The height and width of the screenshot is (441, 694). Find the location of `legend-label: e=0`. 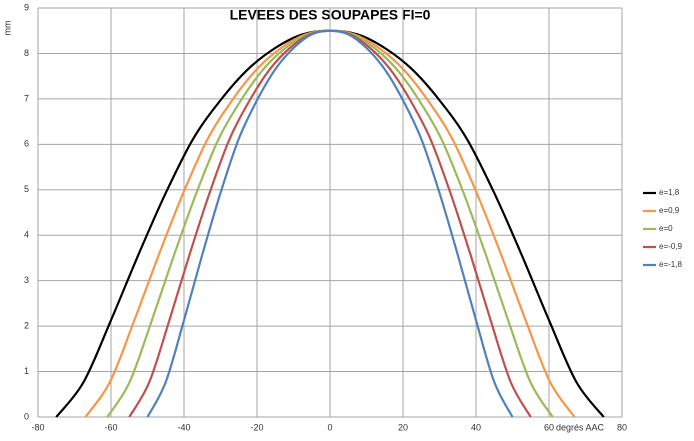

legend-label: e=0 is located at coordinates (666, 228).